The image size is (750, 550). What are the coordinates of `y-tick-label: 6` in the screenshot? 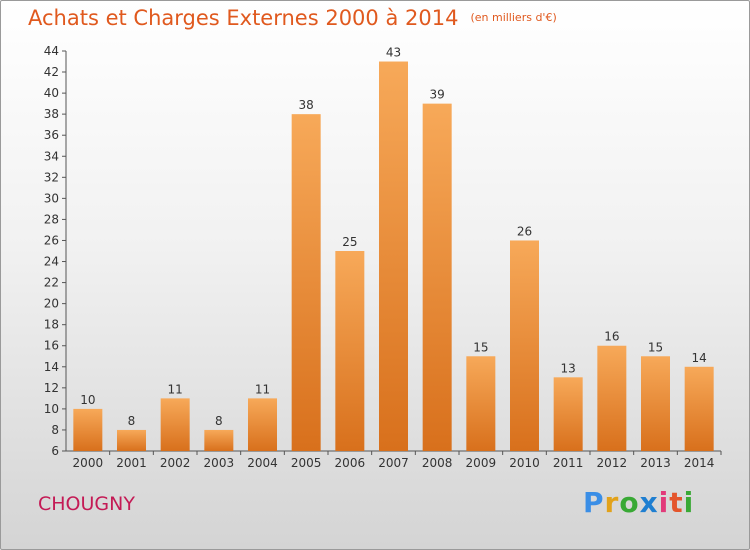 It's located at (55, 451).